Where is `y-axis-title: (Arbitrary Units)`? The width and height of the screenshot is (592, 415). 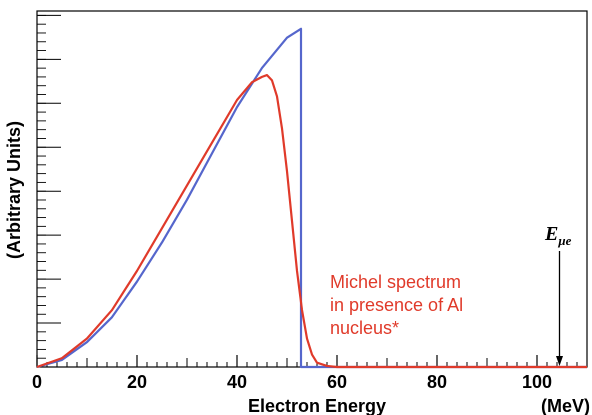
y-axis-title: (Arbitrary Units) is located at coordinates (14, 190).